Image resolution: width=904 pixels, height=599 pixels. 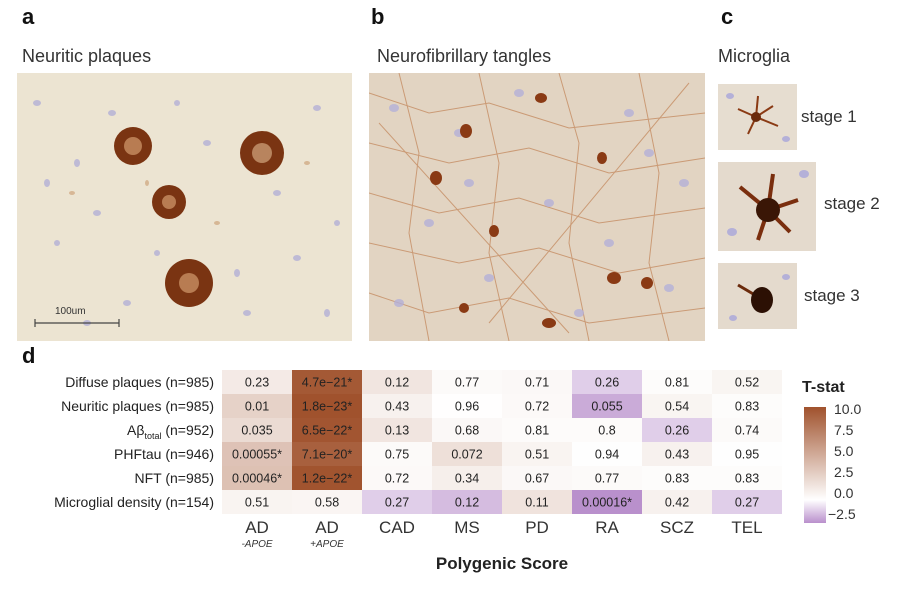 I want to click on row-label: NFT (n=985), so click(x=175, y=478).